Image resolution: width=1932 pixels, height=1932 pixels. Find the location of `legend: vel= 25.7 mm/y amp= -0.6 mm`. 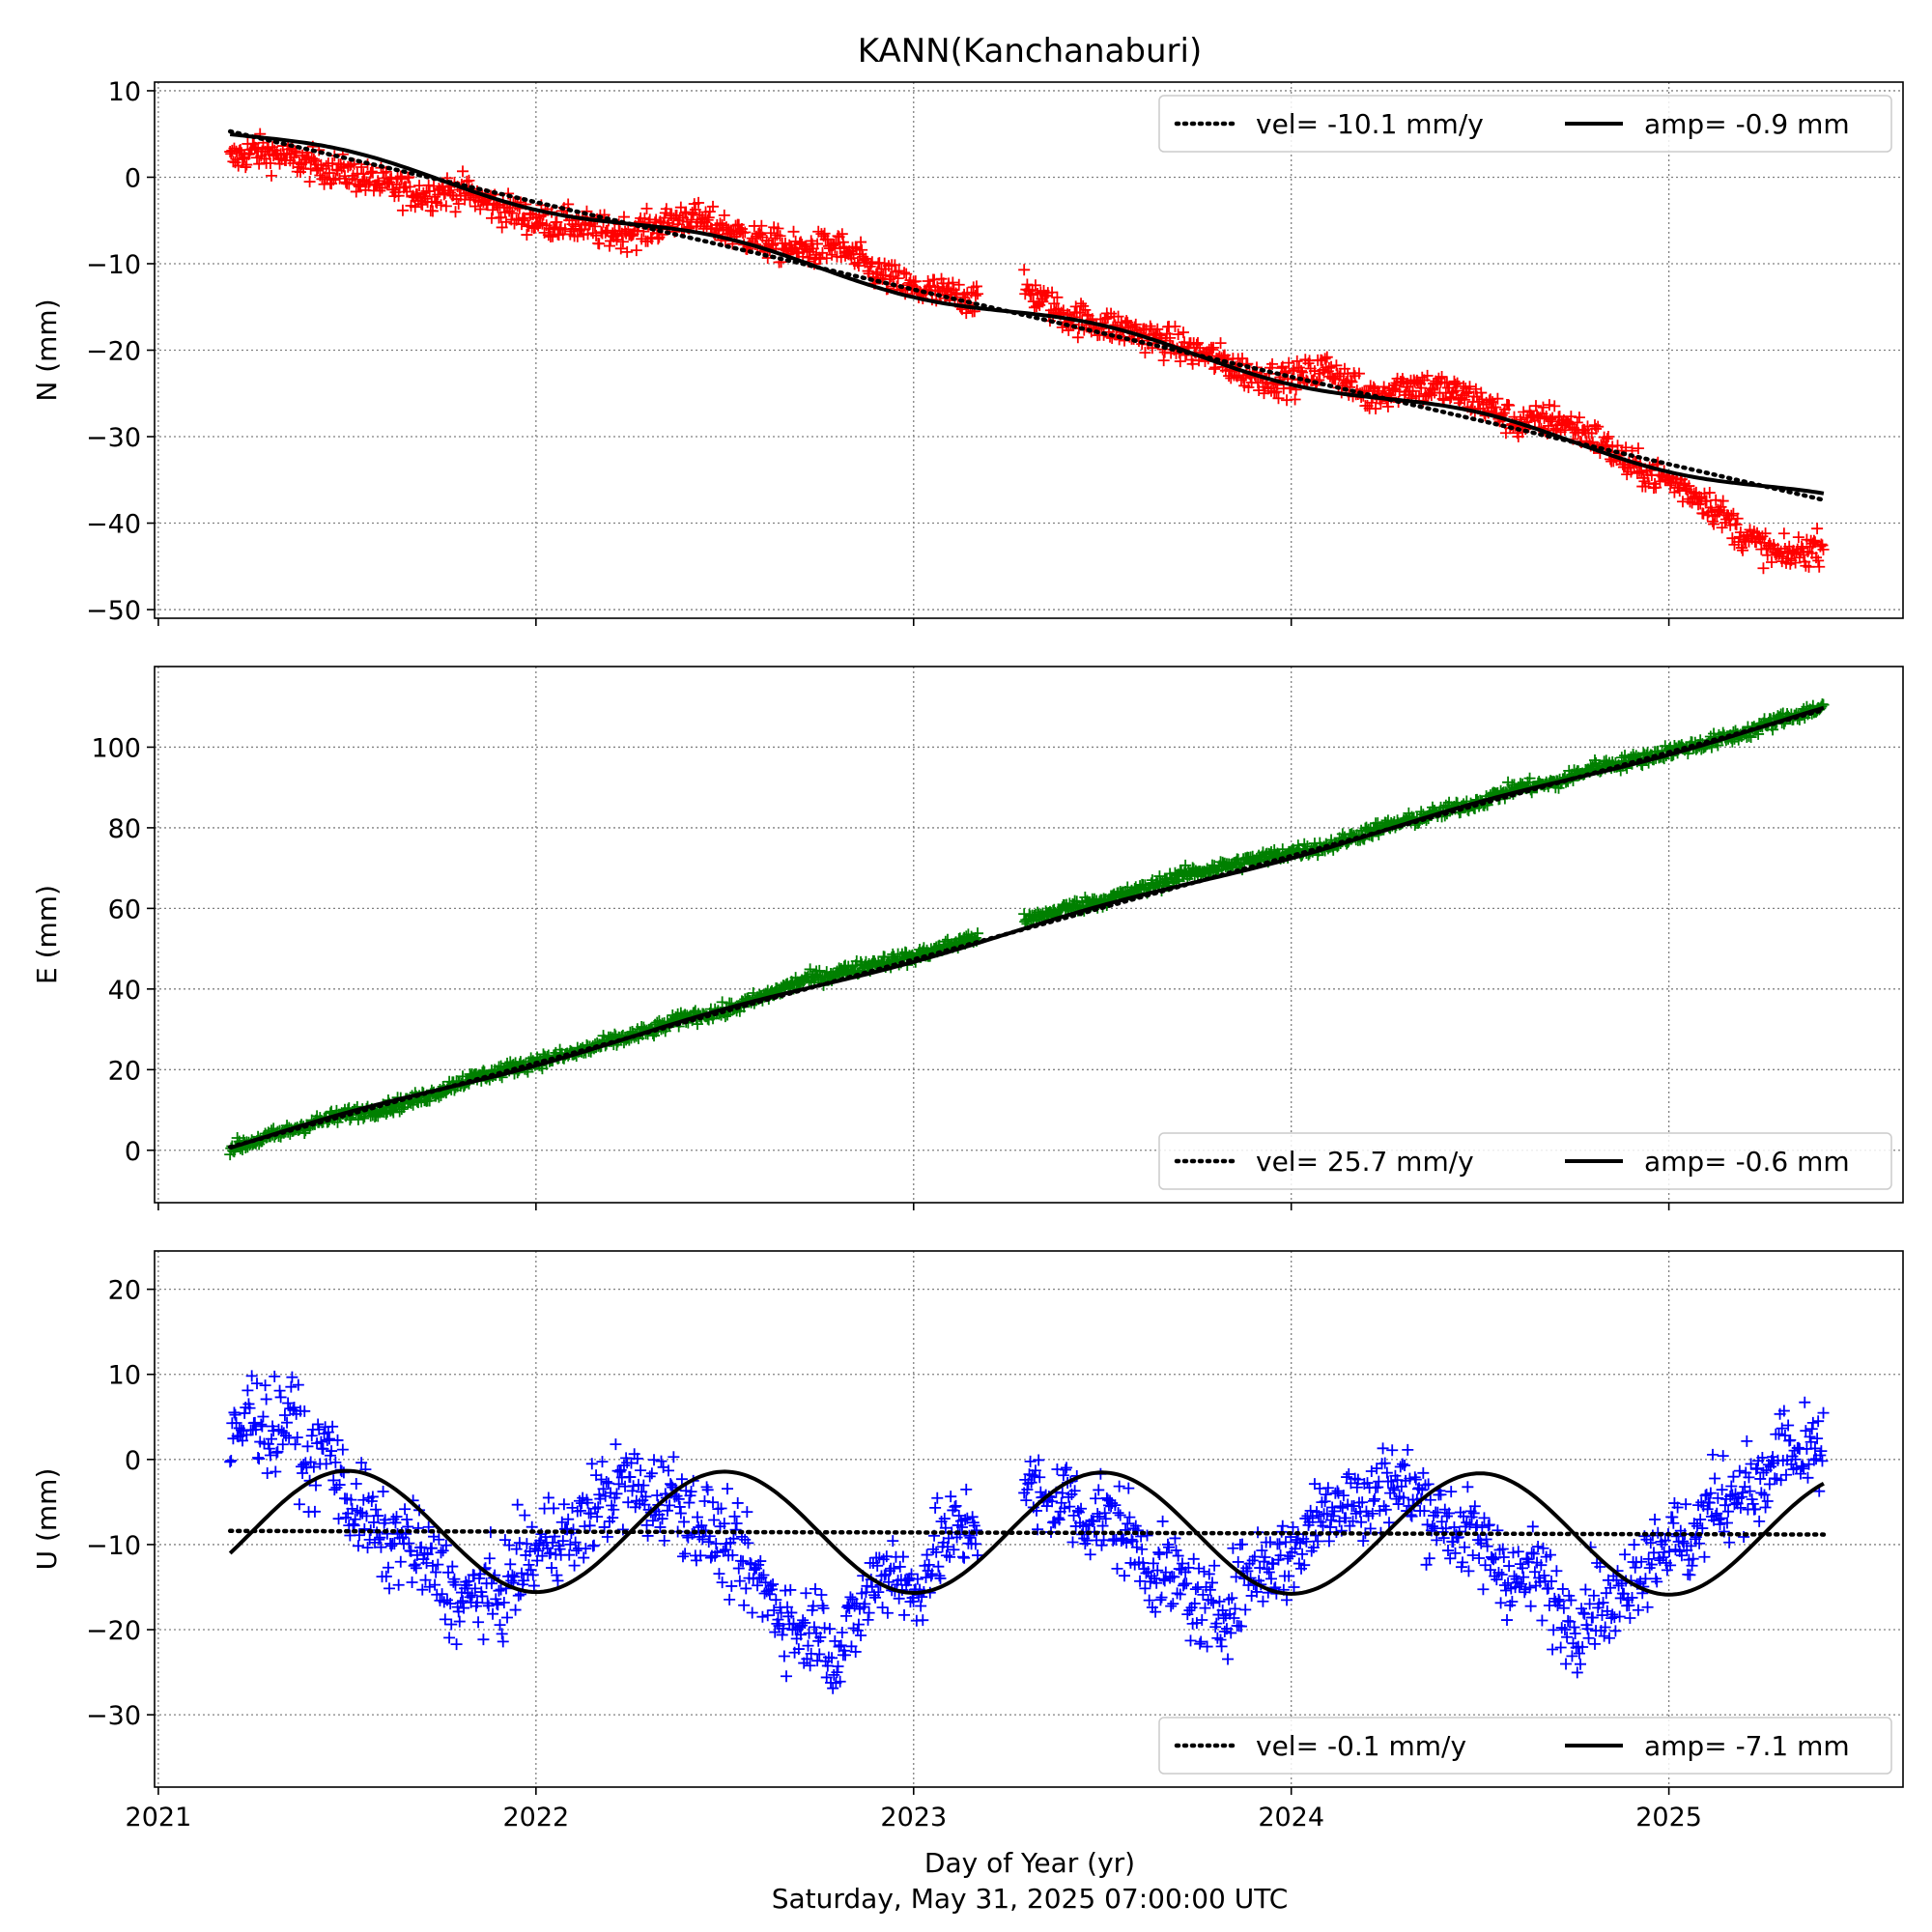

legend: vel= 25.7 mm/y amp= -0.6 mm is located at coordinates (1525, 1161).